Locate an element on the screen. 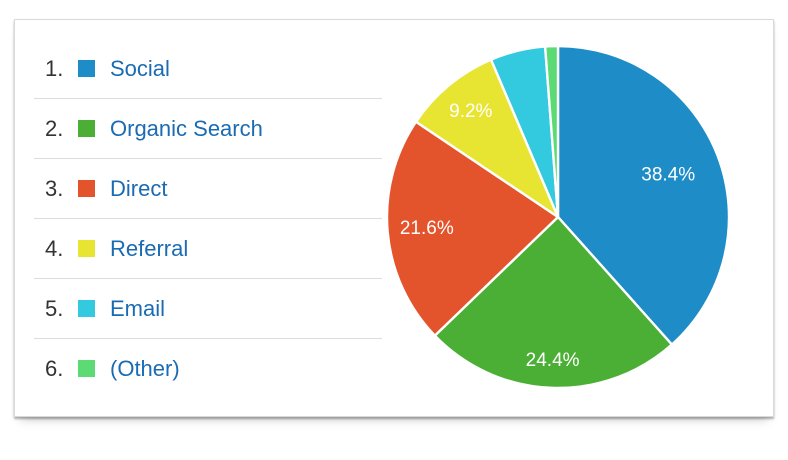 This screenshot has width=788, height=460. legend-label: Direct is located at coordinates (139, 188).